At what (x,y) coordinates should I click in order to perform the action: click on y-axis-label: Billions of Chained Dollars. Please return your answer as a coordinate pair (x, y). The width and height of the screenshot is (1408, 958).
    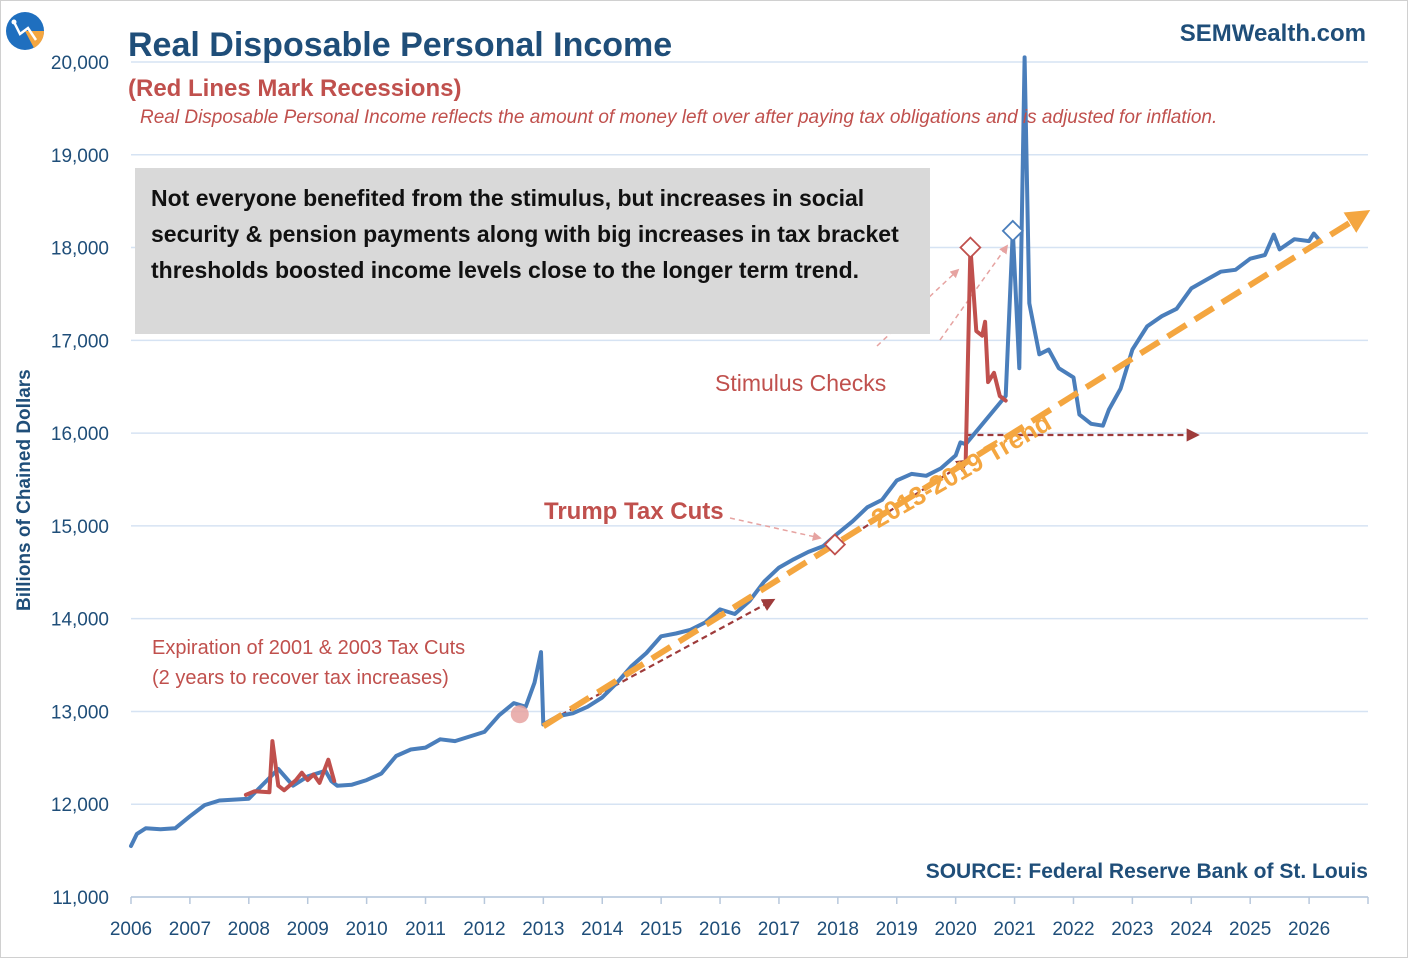
    Looking at the image, I should click on (24, 490).